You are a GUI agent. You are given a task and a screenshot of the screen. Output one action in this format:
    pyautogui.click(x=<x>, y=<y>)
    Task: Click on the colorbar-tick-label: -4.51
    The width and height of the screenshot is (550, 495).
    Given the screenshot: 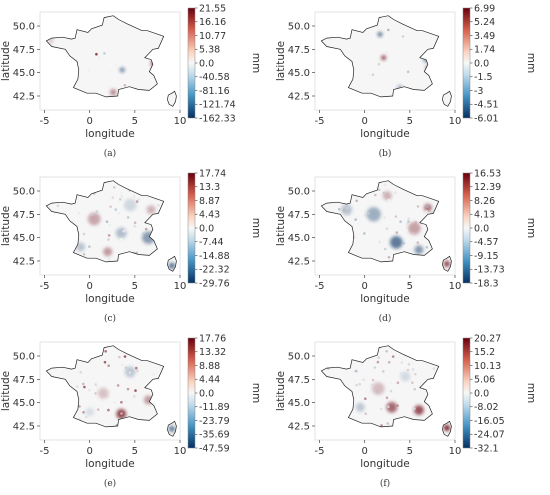 What is the action you would take?
    pyautogui.click(x=486, y=105)
    